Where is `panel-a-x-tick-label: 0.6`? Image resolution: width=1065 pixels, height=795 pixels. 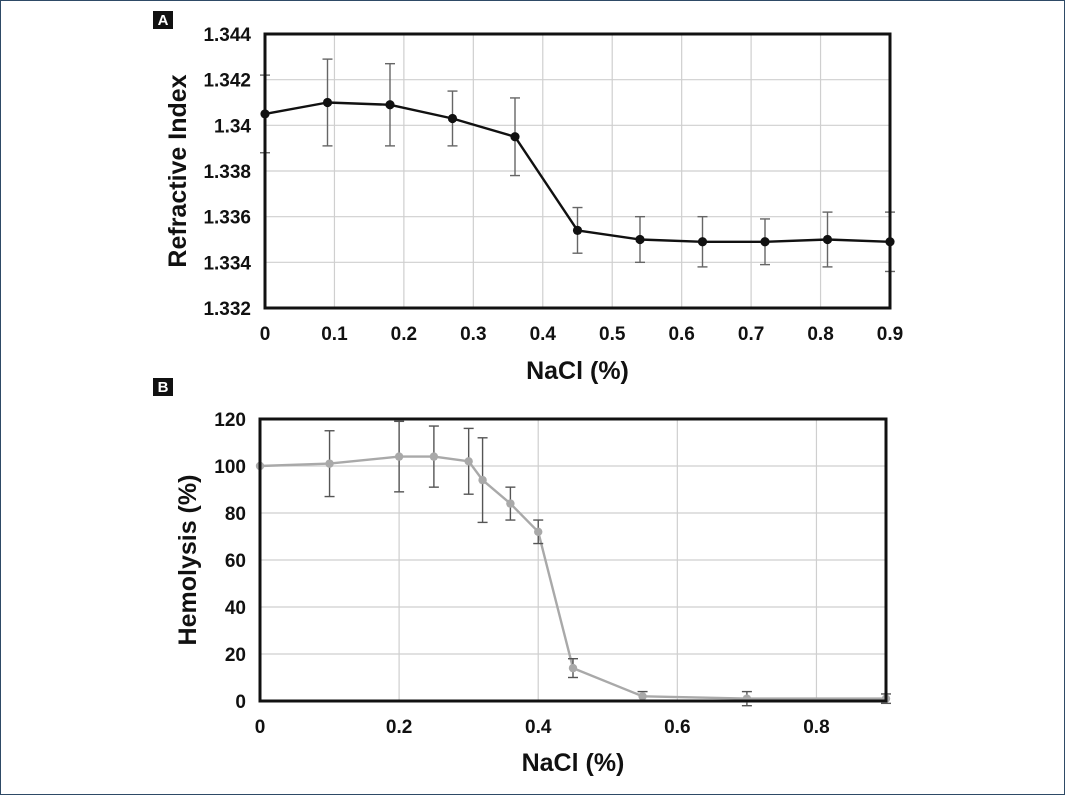 panel-a-x-tick-label: 0.6 is located at coordinates (681, 334).